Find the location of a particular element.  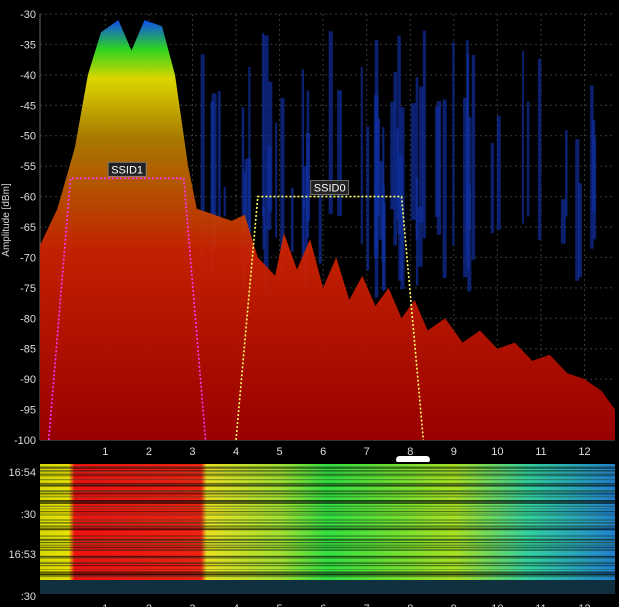

network-label-ssid1: SSID1 is located at coordinates (127, 170).